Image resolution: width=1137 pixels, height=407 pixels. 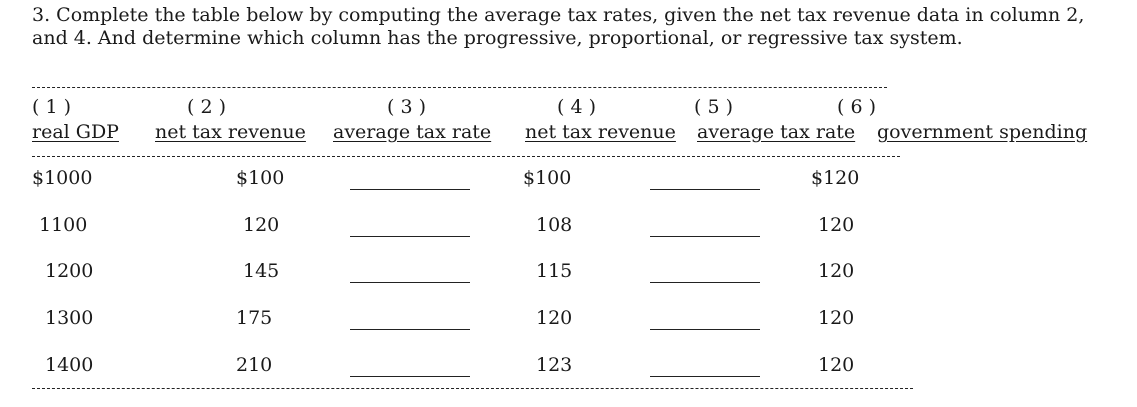 I want to click on col-6-header: government spending, so click(x=982, y=132).